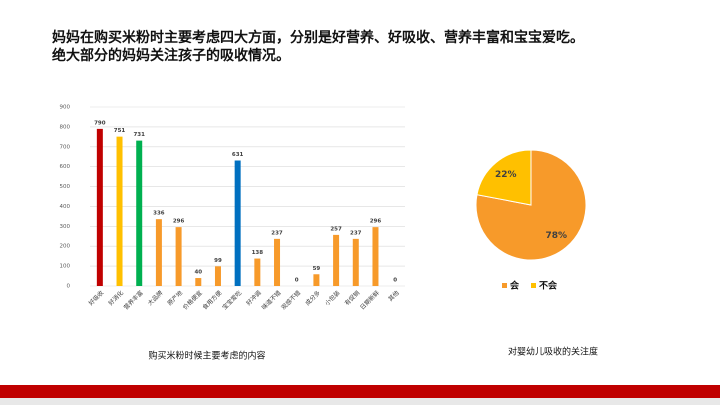 This screenshot has height=405, width=720. I want to click on pie-slice, so click(504, 177).